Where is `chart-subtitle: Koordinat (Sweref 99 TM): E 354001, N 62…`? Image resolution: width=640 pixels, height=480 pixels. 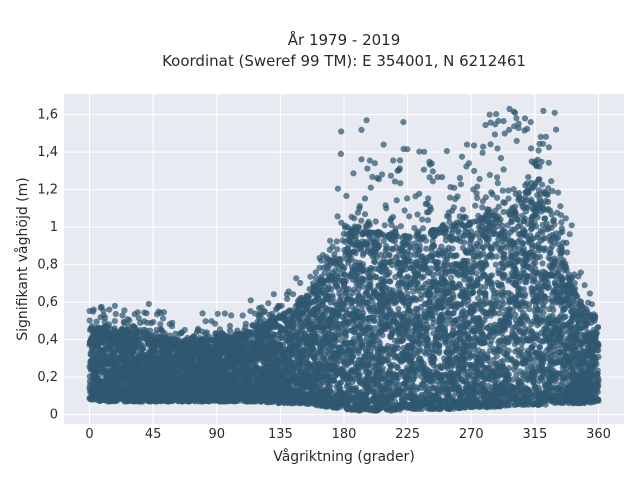
chart-subtitle: Koordinat (Sweref 99 TM): E 354001, N 62… is located at coordinates (344, 61).